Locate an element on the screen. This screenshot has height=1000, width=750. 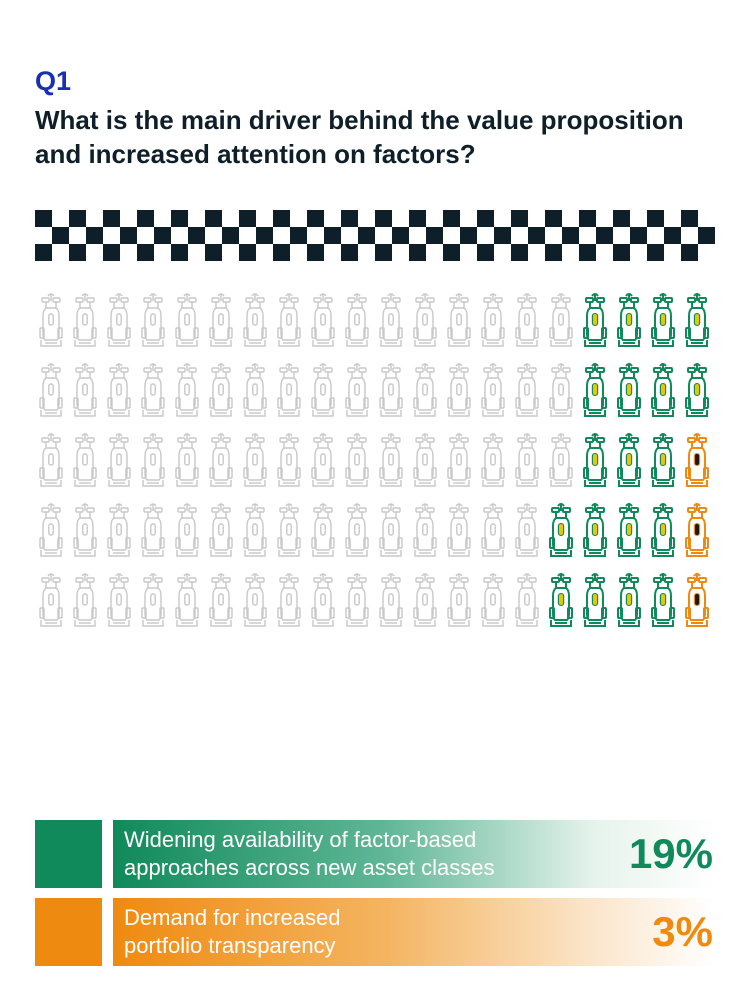
q-label: Q1 is located at coordinates (53, 81).